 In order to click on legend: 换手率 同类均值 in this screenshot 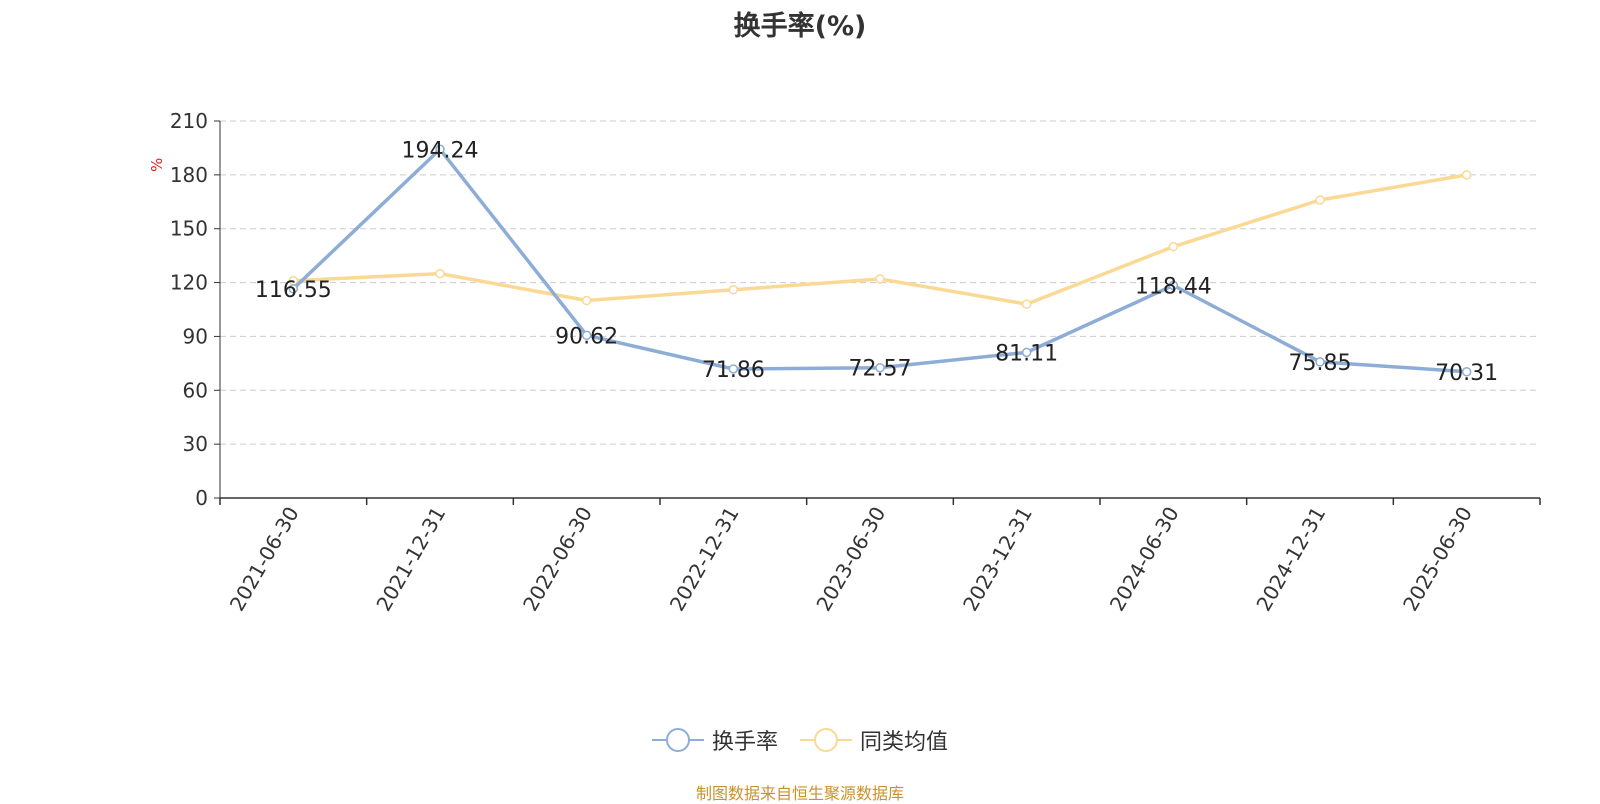, I will do `click(800, 740)`.